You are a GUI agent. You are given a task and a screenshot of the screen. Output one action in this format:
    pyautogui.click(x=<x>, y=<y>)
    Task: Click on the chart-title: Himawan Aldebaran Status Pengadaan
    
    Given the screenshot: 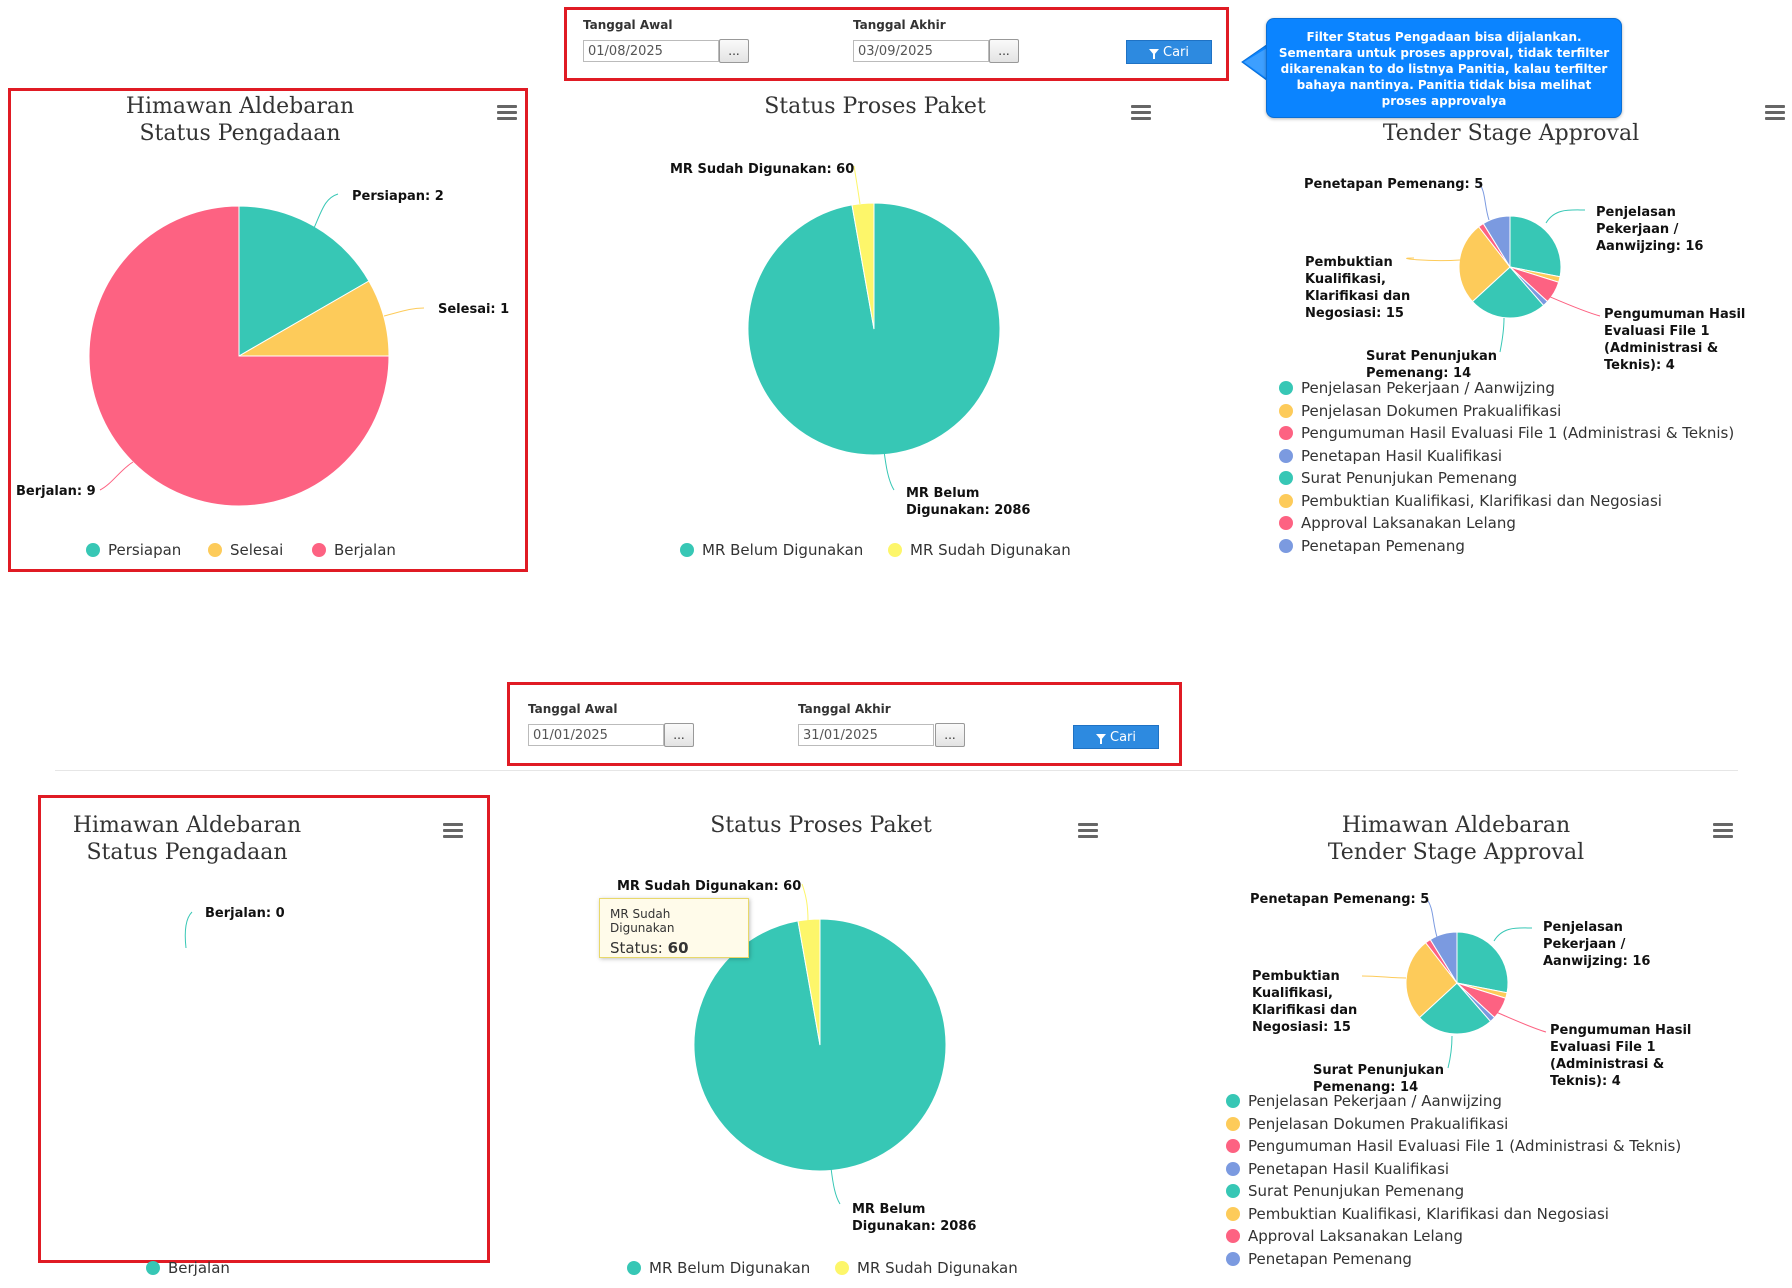 What is the action you would take?
    pyautogui.click(x=240, y=120)
    